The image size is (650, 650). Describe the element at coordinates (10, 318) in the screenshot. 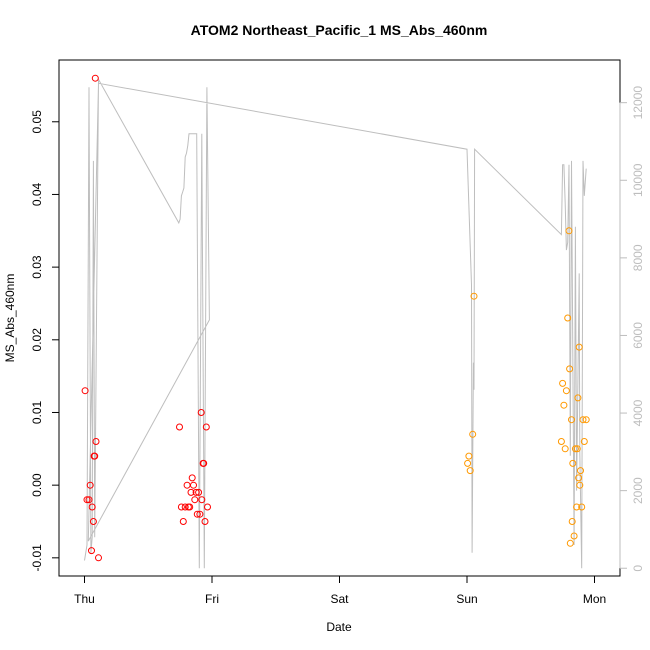

I see `y-axis-label: MS_Abs_460nm` at that location.